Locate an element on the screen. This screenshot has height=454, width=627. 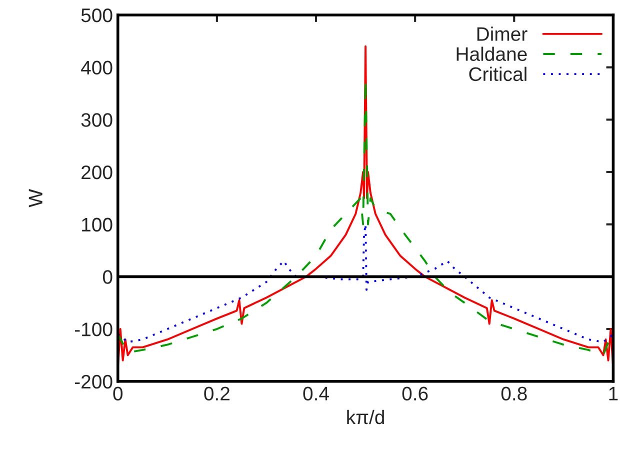
y-axis-title: W is located at coordinates (35, 198).